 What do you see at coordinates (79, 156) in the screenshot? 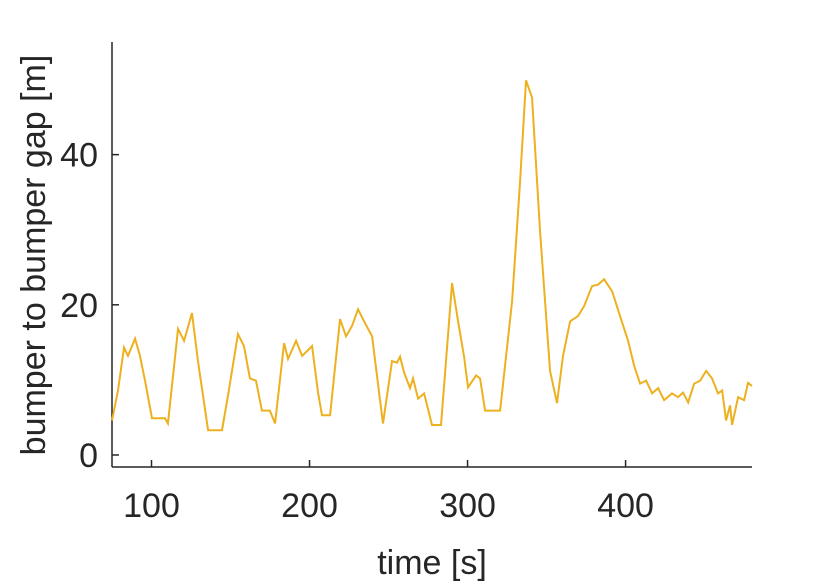
I see `y-tick-label: 40` at bounding box center [79, 156].